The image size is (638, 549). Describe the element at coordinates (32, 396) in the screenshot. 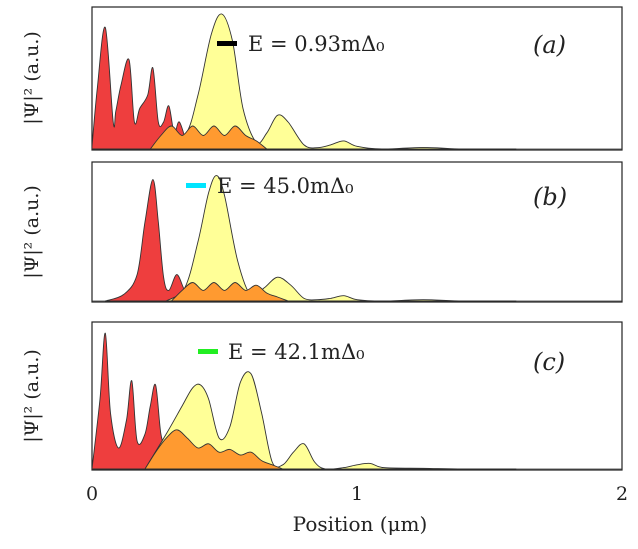

I see `panel-c-ylabel: |Ψ|² (a.u.)` at that location.